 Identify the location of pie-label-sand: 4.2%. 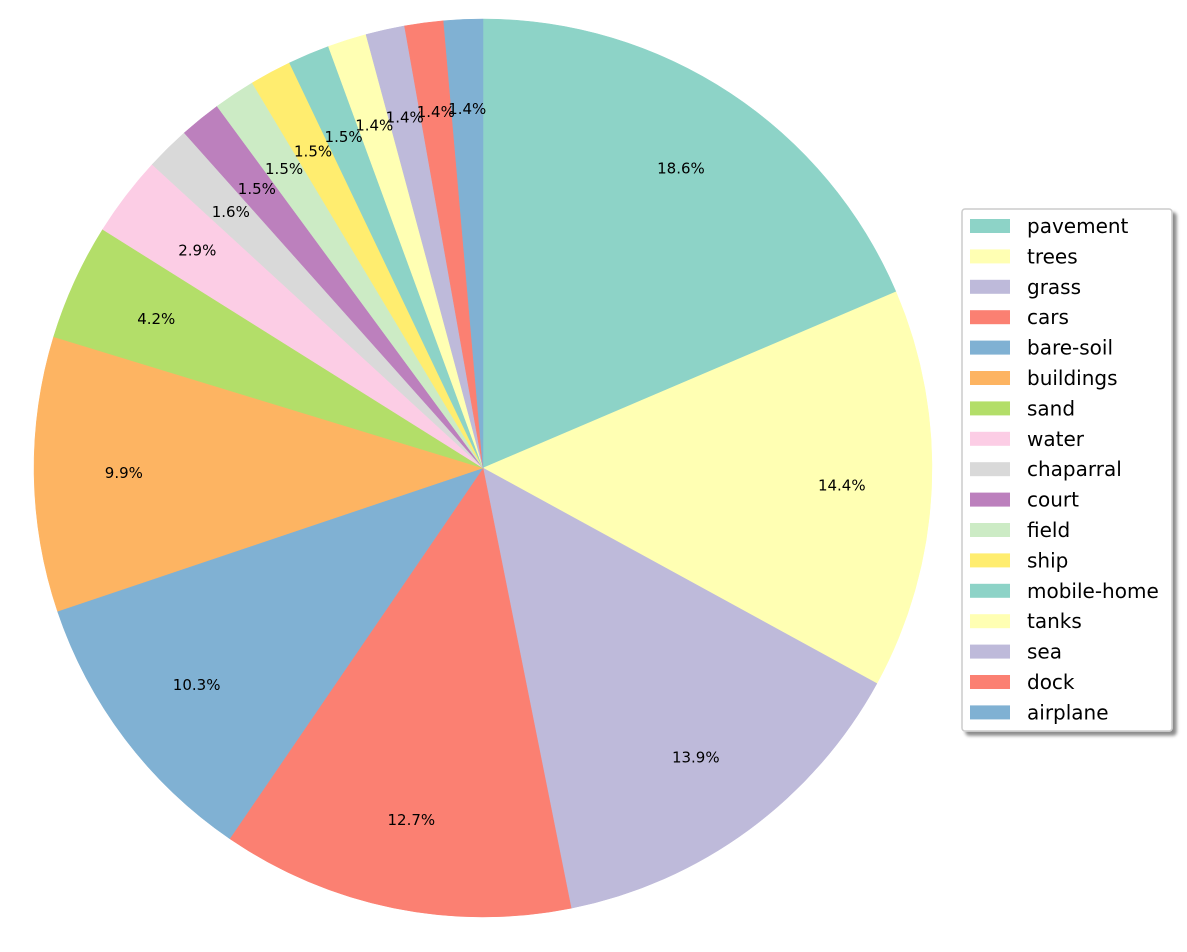
(156, 319).